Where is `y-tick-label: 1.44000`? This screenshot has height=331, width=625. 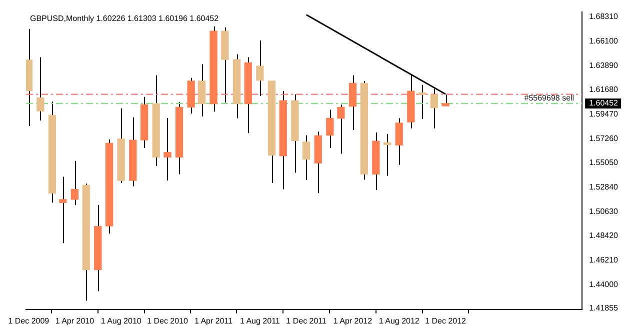 y-tick-label: 1.44000 is located at coordinates (604, 284).